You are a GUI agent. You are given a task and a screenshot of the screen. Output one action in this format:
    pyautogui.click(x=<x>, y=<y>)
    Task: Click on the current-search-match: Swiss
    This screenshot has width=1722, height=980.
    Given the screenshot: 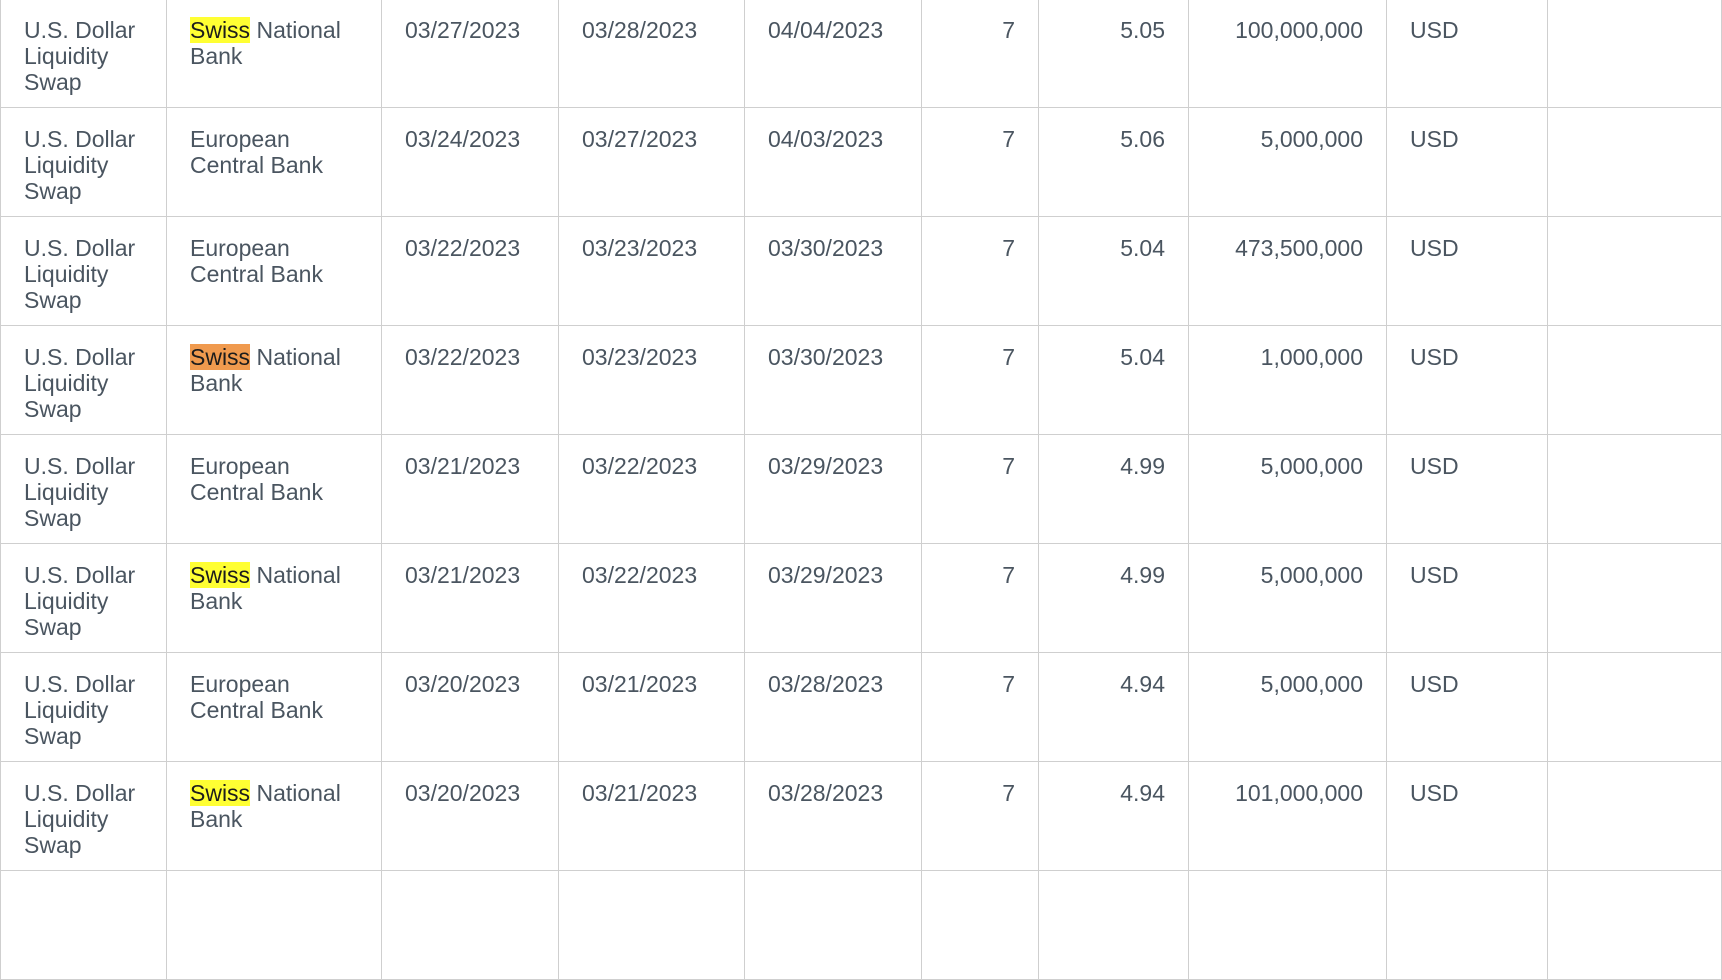 What is the action you would take?
    pyautogui.click(x=220, y=357)
    